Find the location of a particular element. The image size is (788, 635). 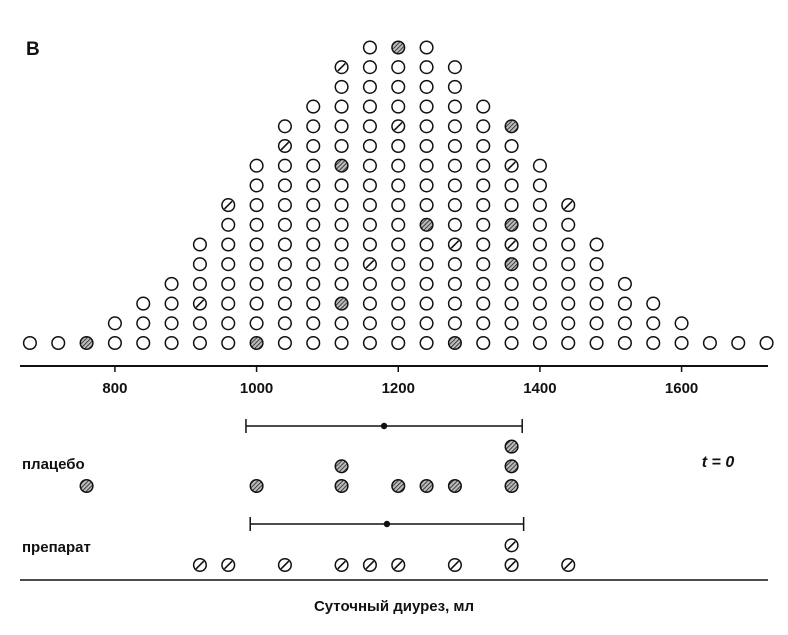

x-tick-label: 800 is located at coordinates (114, 388).